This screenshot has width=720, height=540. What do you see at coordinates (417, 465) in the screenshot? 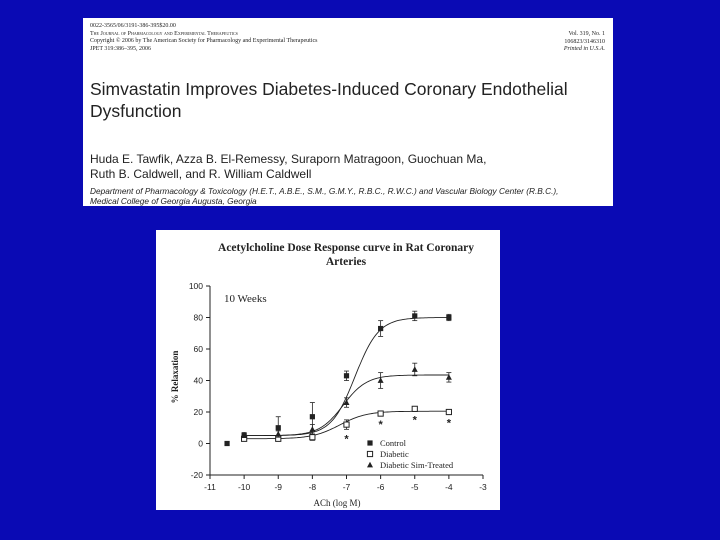
I see `legend-label: Diabetic Sim-Treated` at bounding box center [417, 465].